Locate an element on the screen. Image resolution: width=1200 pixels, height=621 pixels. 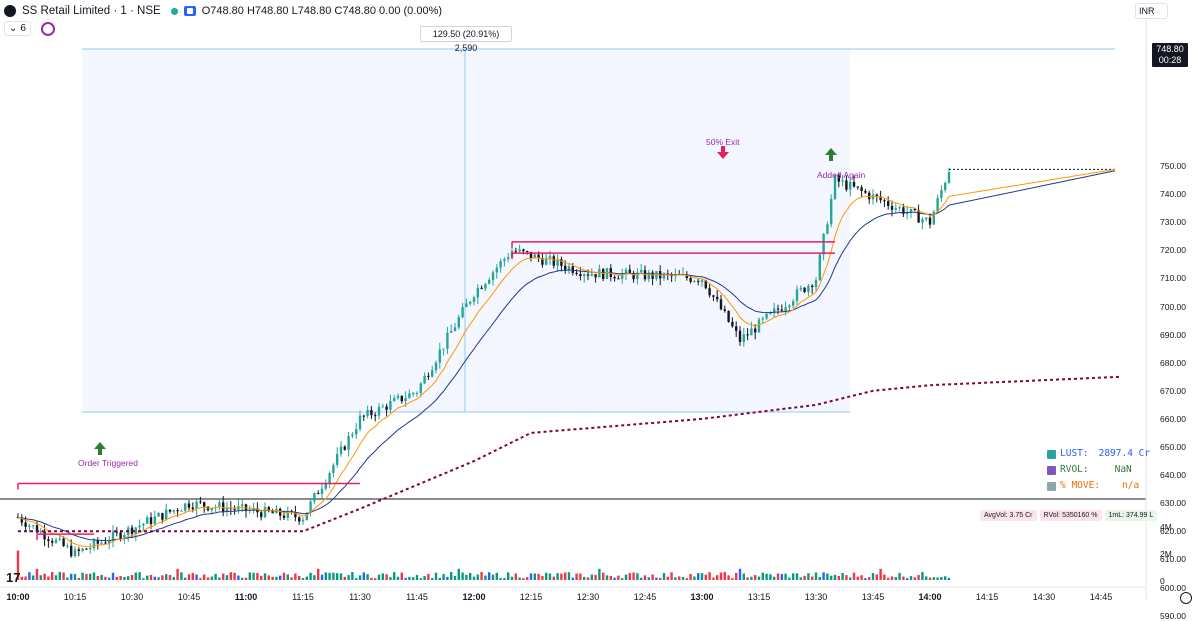
price-tick-label: 680.00 is located at coordinates (1173, 362).